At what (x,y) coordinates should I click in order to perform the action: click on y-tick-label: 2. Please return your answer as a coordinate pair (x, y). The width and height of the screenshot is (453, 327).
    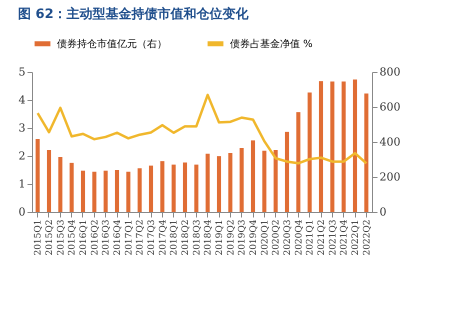
    Looking at the image, I should click on (22, 156).